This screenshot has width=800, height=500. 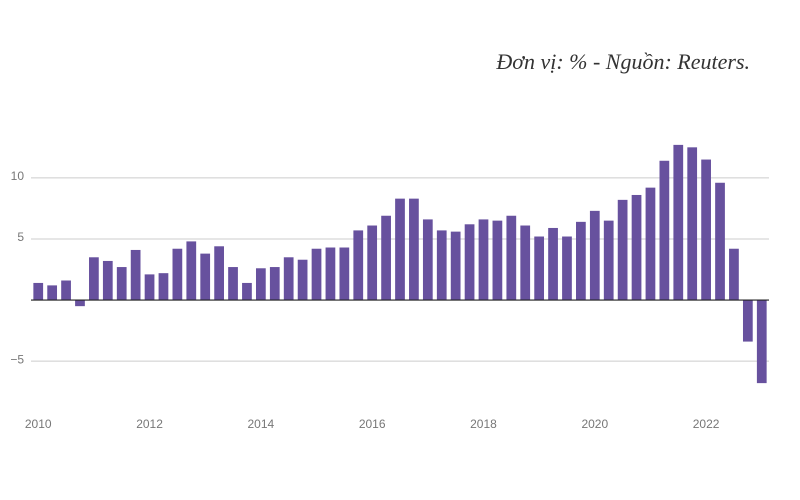 What do you see at coordinates (706, 424) in the screenshot?
I see `x-tick-label: 2022` at bounding box center [706, 424].